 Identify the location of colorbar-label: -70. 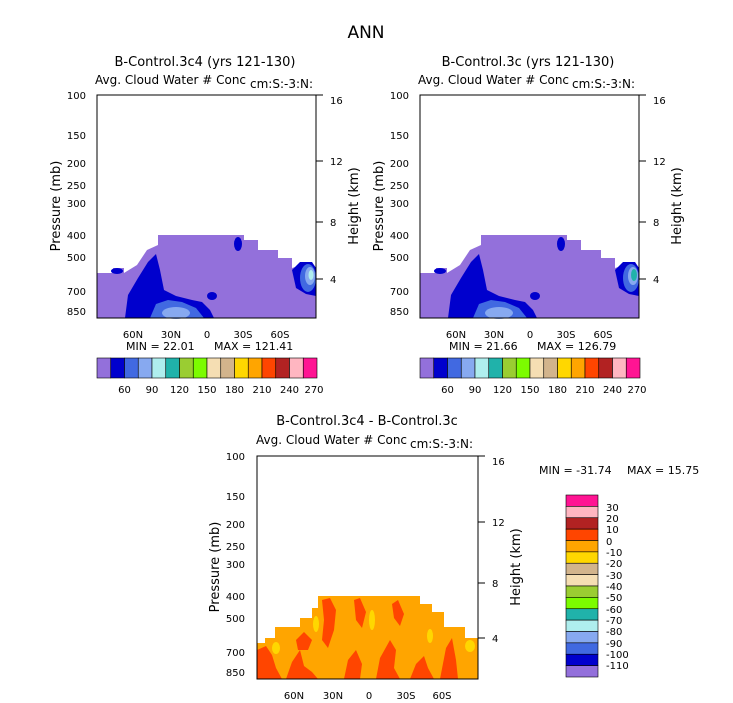
(614, 621).